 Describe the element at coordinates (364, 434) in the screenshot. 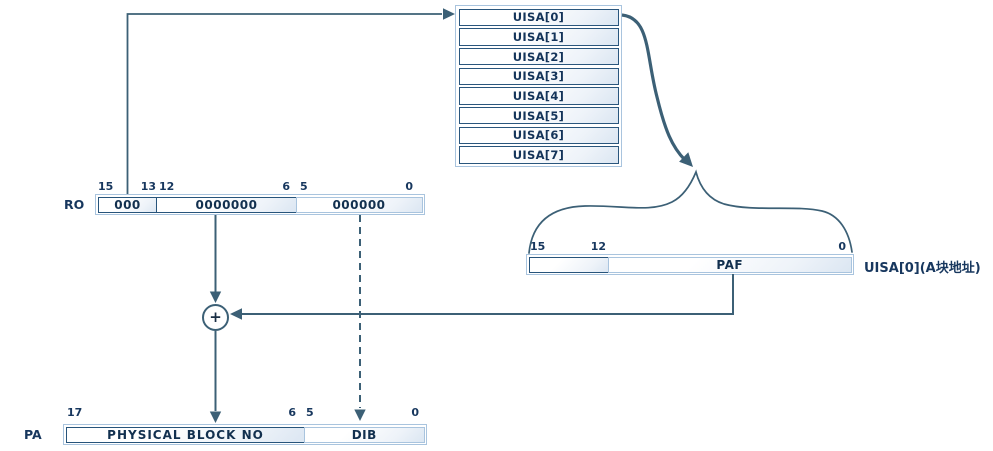

I see `pa-field-dib: DIB` at that location.